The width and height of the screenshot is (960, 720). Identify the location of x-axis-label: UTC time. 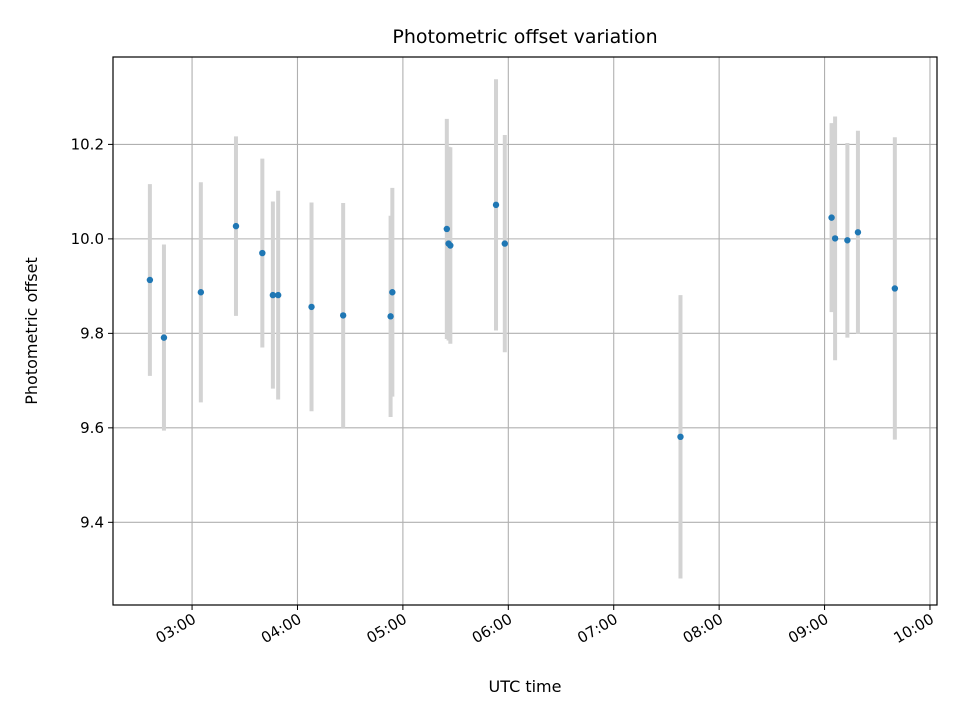
(525, 686).